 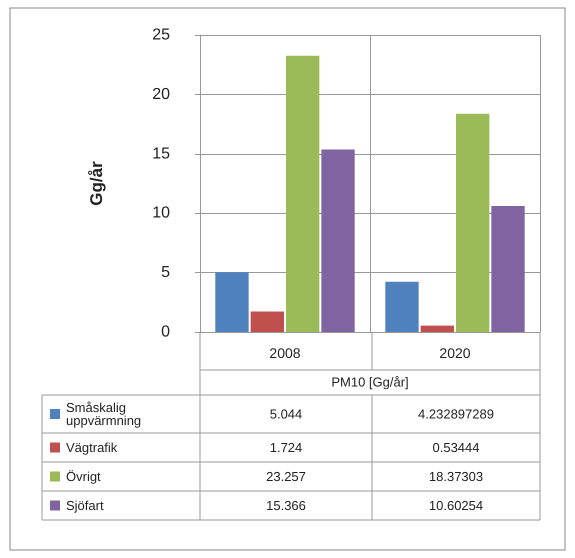 I want to click on data-label: 5.044, so click(x=286, y=414).